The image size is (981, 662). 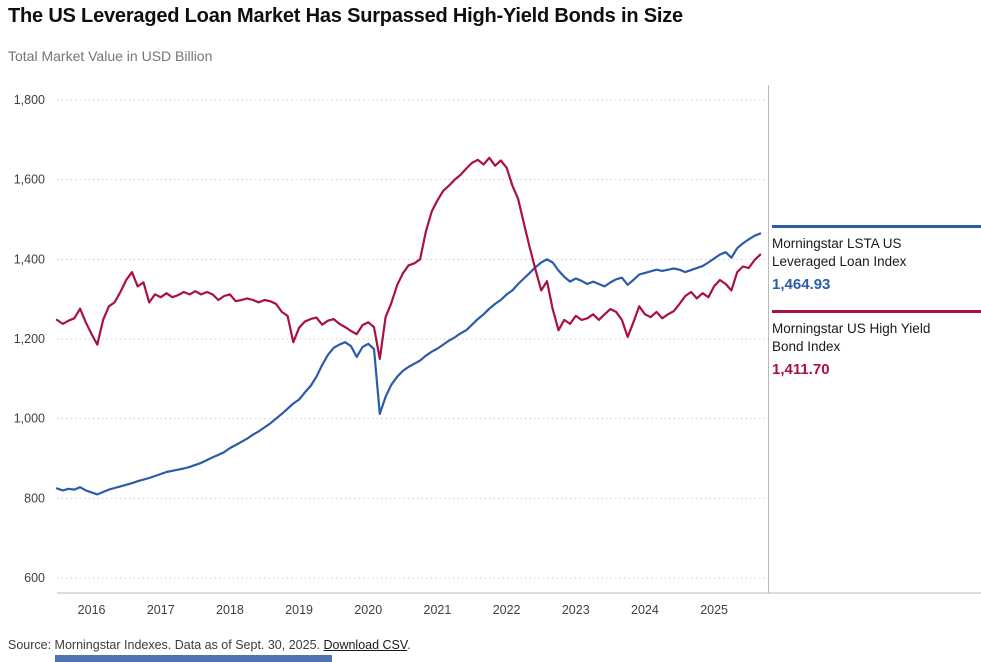 I want to click on svg-text: 1,000, so click(x=29, y=419).